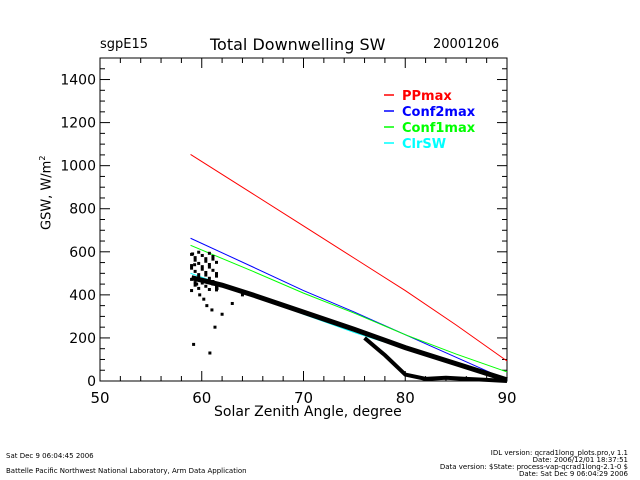 This screenshot has width=640, height=480. Describe the element at coordinates (466, 44) in the screenshot. I see `date-label: 20001206` at that location.